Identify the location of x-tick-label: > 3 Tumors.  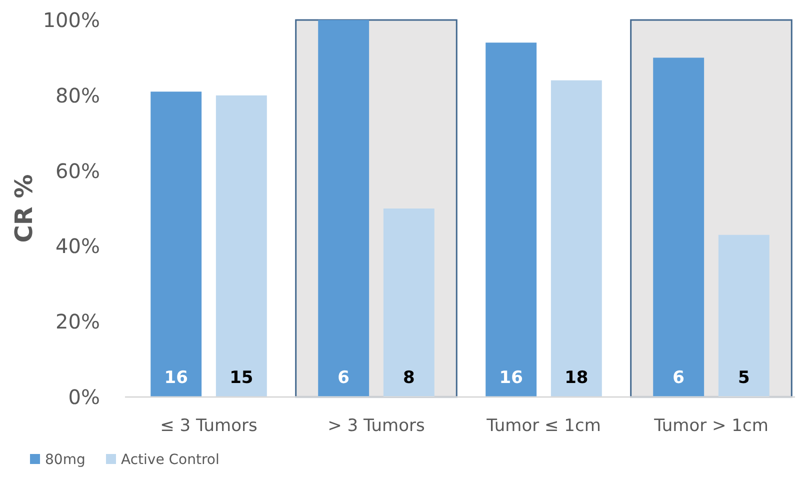
(377, 426).